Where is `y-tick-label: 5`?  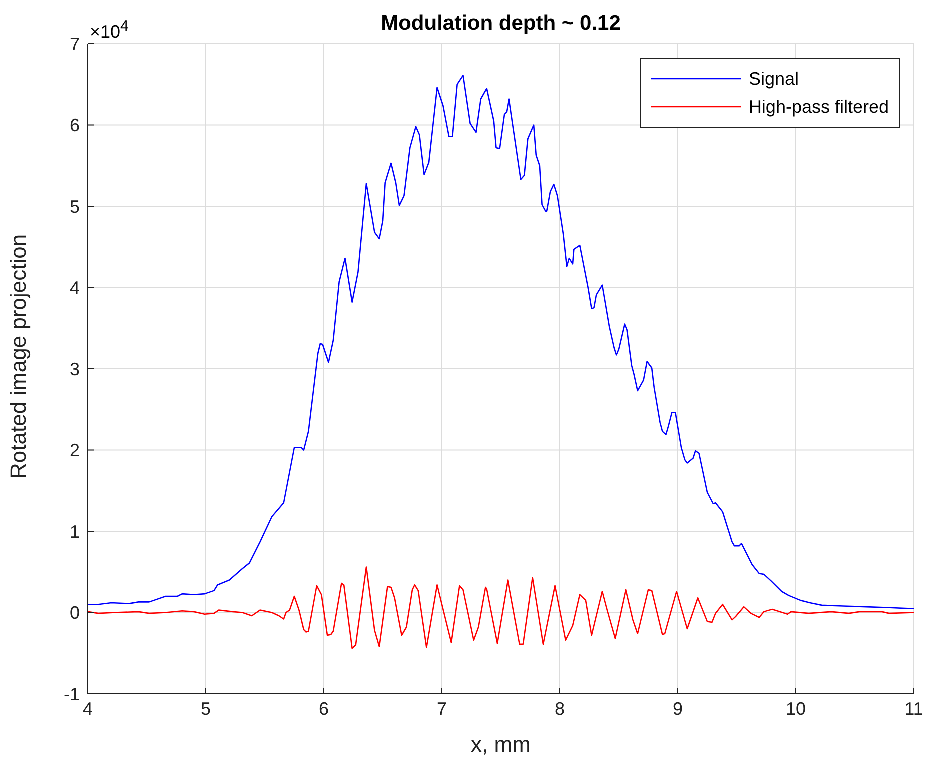 y-tick-label: 5 is located at coordinates (75, 206).